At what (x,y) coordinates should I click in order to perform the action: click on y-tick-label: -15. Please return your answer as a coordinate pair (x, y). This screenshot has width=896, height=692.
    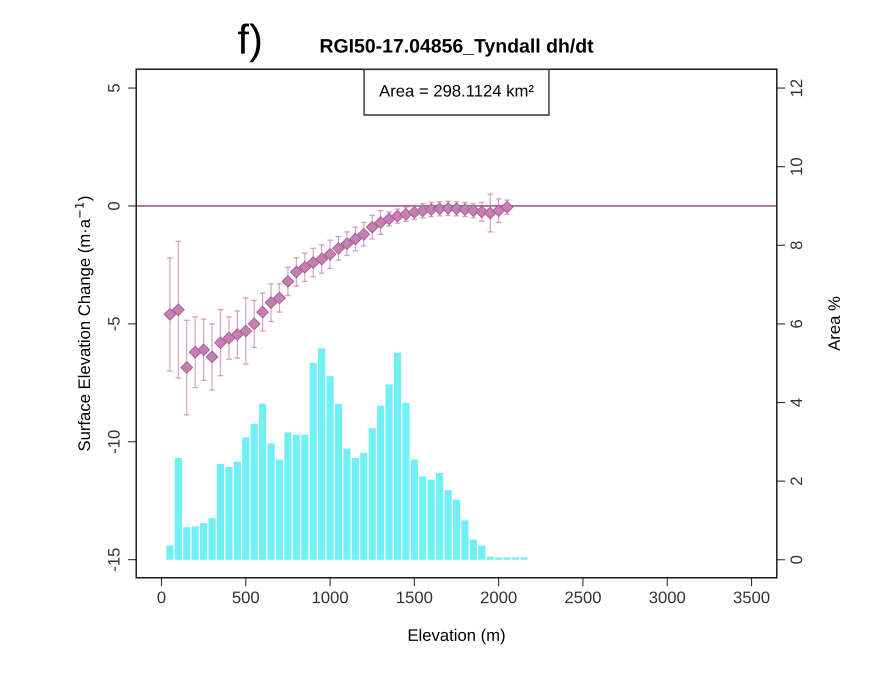
    Looking at the image, I should click on (114, 559).